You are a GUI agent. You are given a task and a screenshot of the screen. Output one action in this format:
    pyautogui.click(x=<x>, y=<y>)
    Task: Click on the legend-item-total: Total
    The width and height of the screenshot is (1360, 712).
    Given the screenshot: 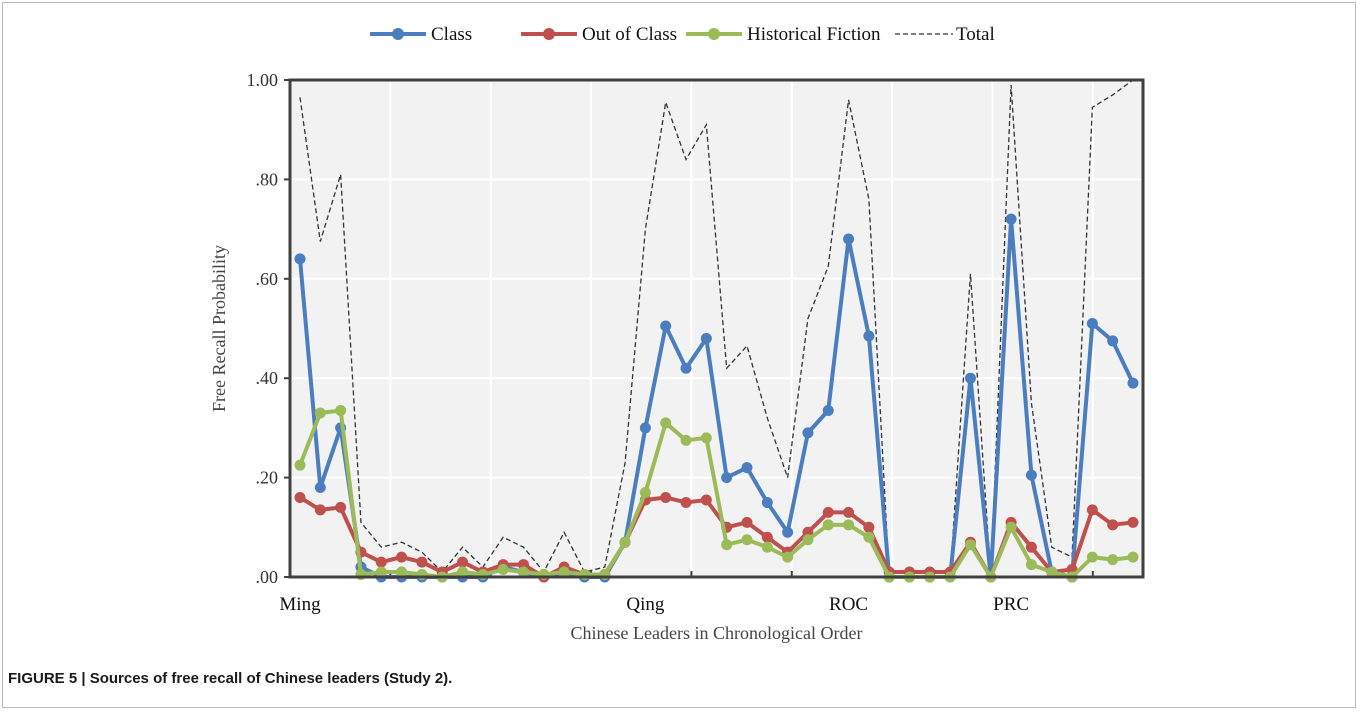 What is the action you would take?
    pyautogui.click(x=945, y=34)
    